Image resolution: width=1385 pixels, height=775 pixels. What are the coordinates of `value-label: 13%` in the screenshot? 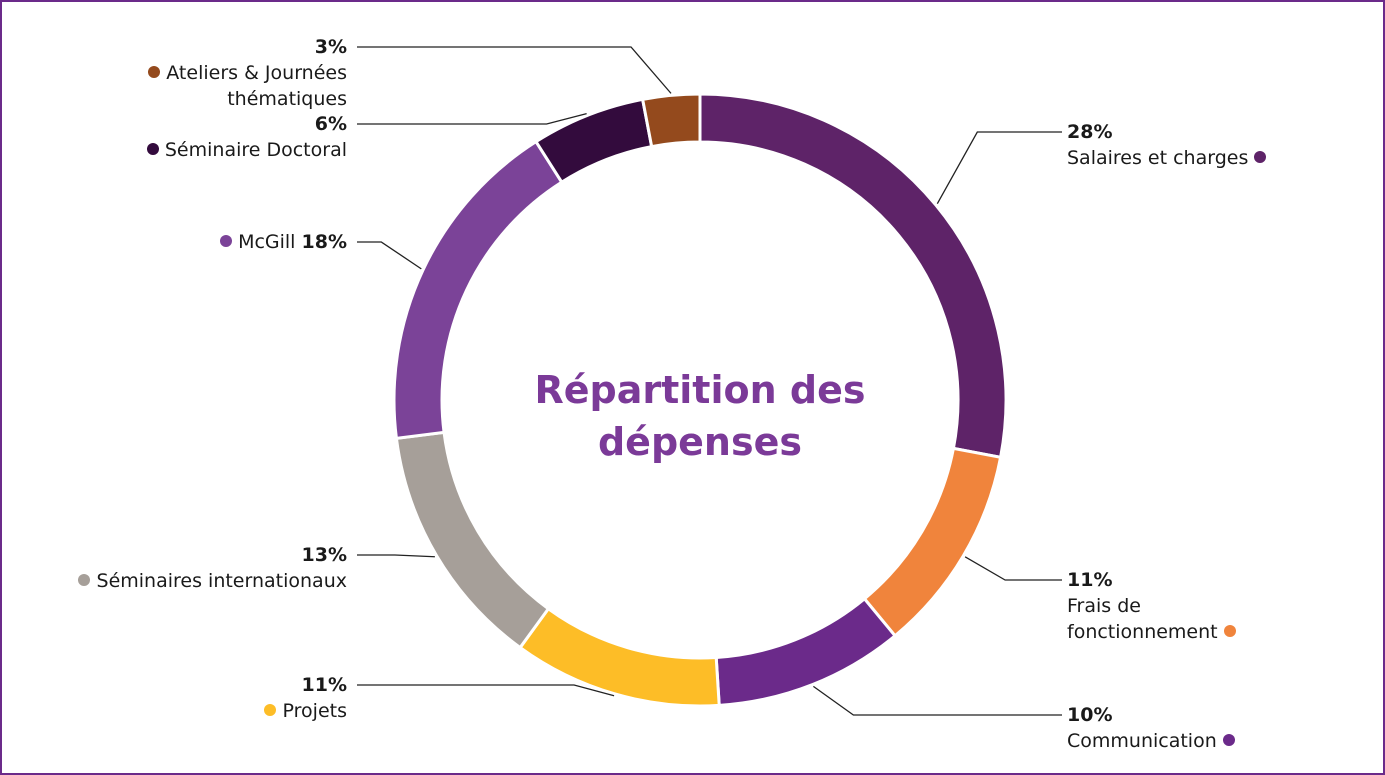 It's located at (324, 555).